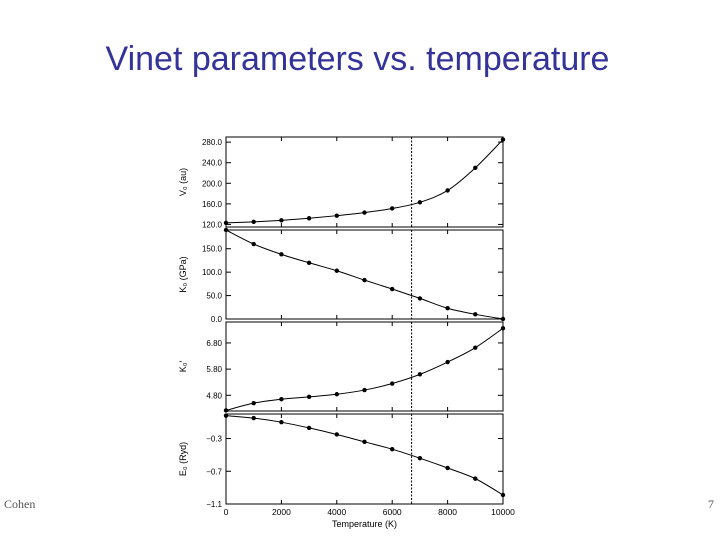  What do you see at coordinates (183, 366) in the screenshot?
I see `y-axis-label: K₀′` at bounding box center [183, 366].